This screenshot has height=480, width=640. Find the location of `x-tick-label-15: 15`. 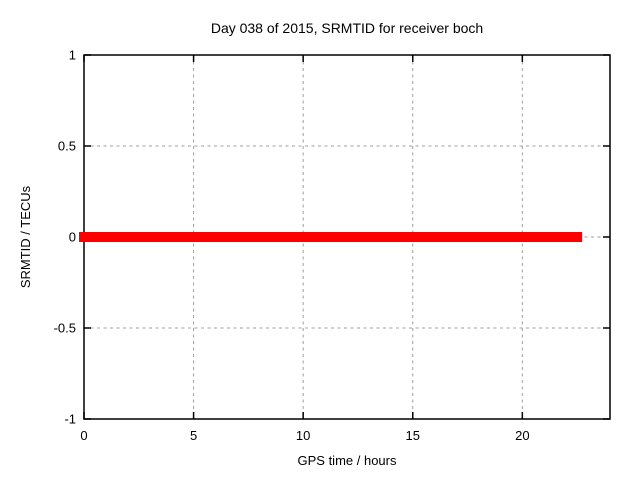

x-tick-label-15: 15 is located at coordinates (413, 435).